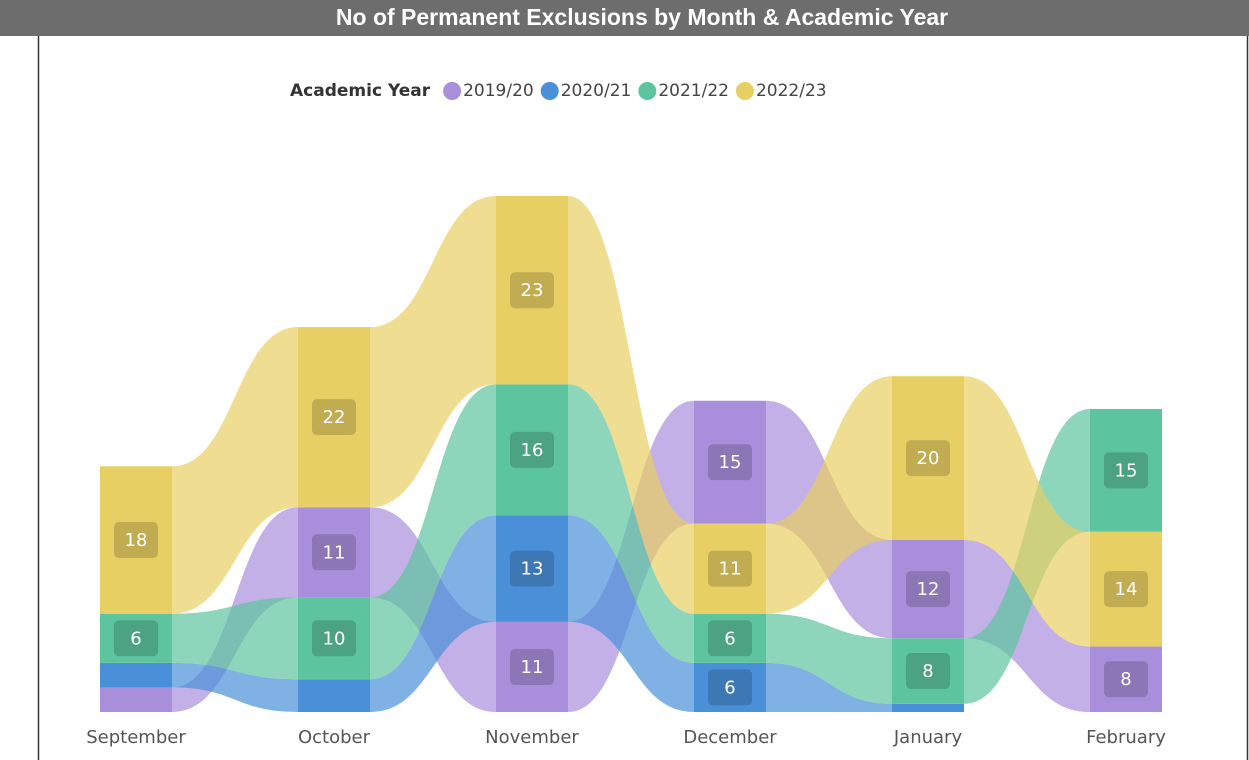  What do you see at coordinates (1126, 737) in the screenshot?
I see `x-tick-label: February` at bounding box center [1126, 737].